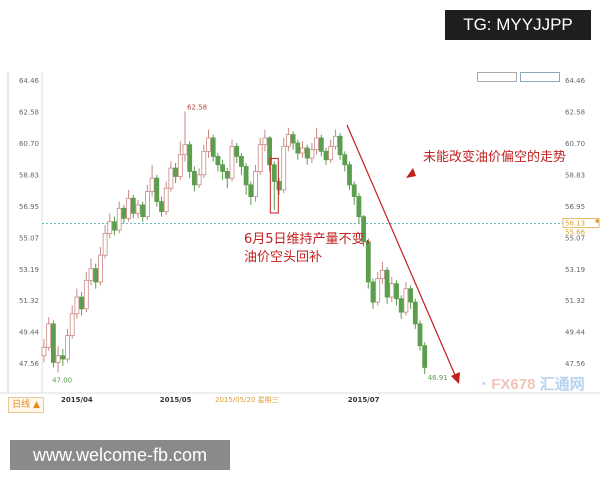 This screenshot has height=480, width=600. What do you see at coordinates (575, 175) in the screenshot?
I see `y-tick-label-right: 58.83` at bounding box center [575, 175].